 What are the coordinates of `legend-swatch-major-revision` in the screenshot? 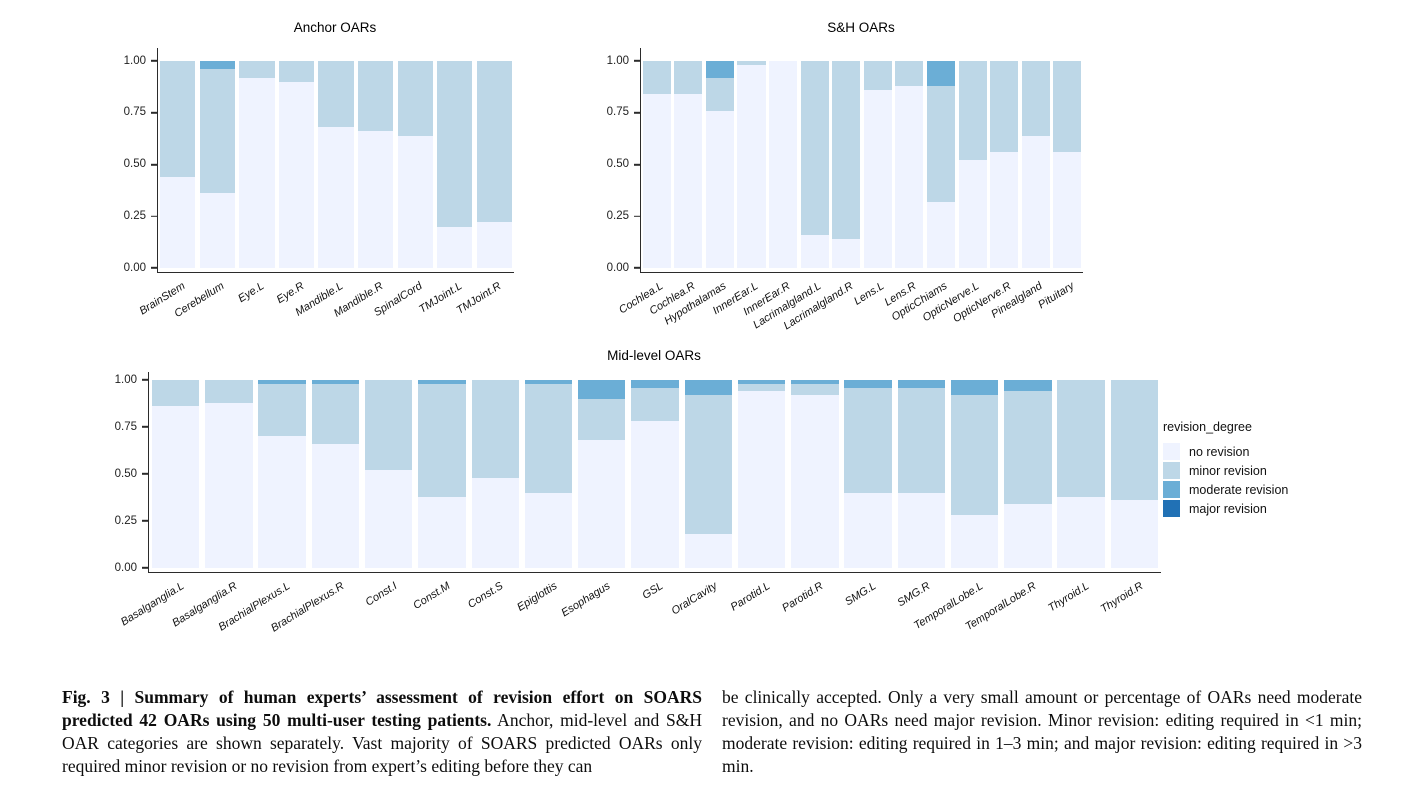 It's located at (1171, 508).